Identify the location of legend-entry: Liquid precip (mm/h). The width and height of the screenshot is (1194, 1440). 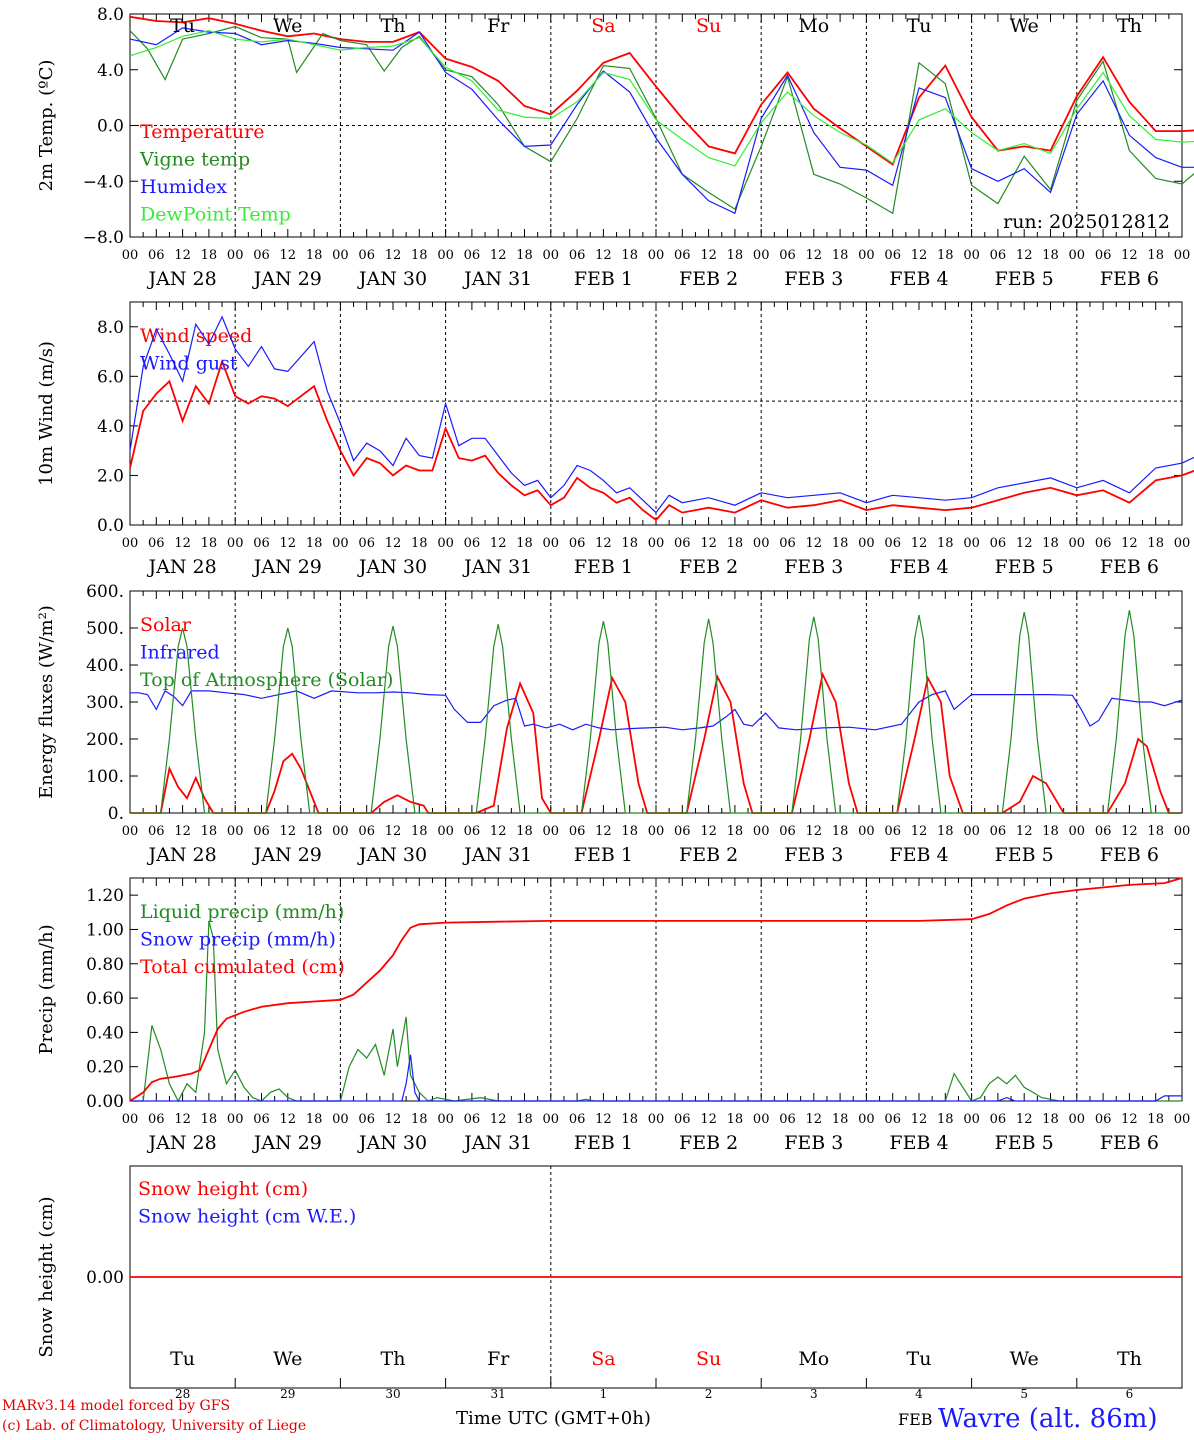
(242, 912).